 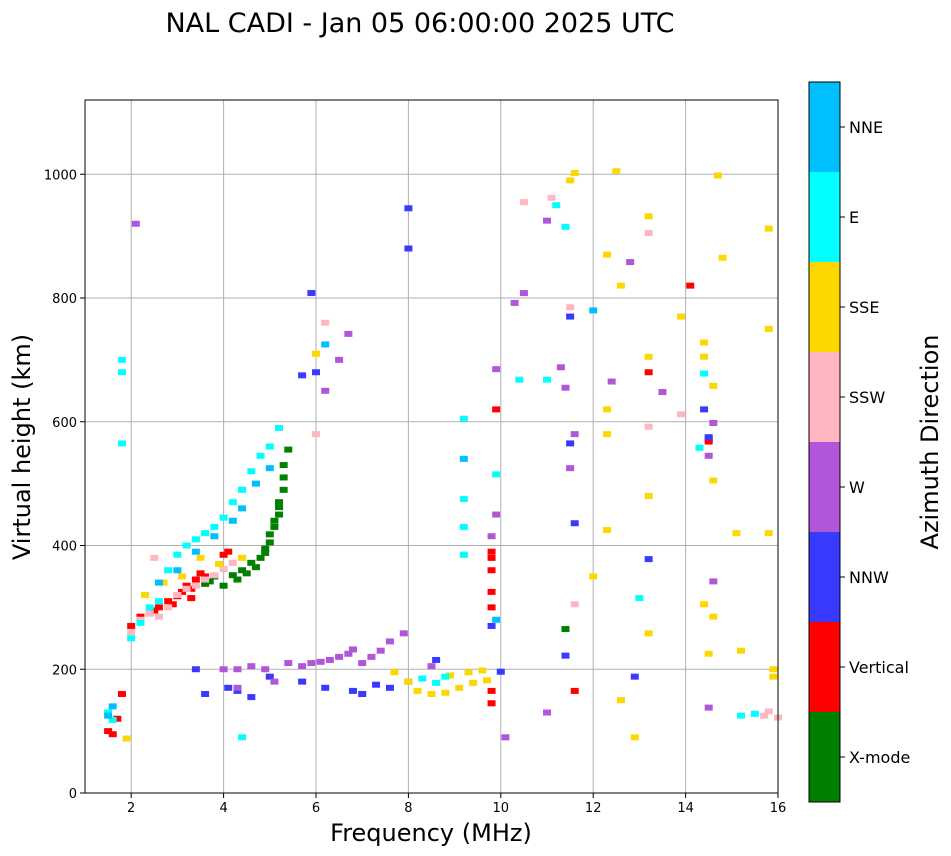 I want to click on x-axis-ticks: 2 4 6 8 10 12 14 16, so click(x=456, y=804).